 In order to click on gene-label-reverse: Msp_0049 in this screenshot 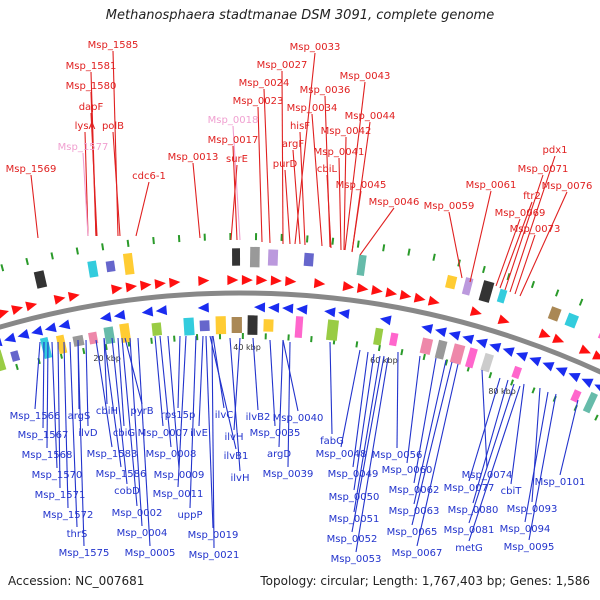, I will do `click(353, 474)`.